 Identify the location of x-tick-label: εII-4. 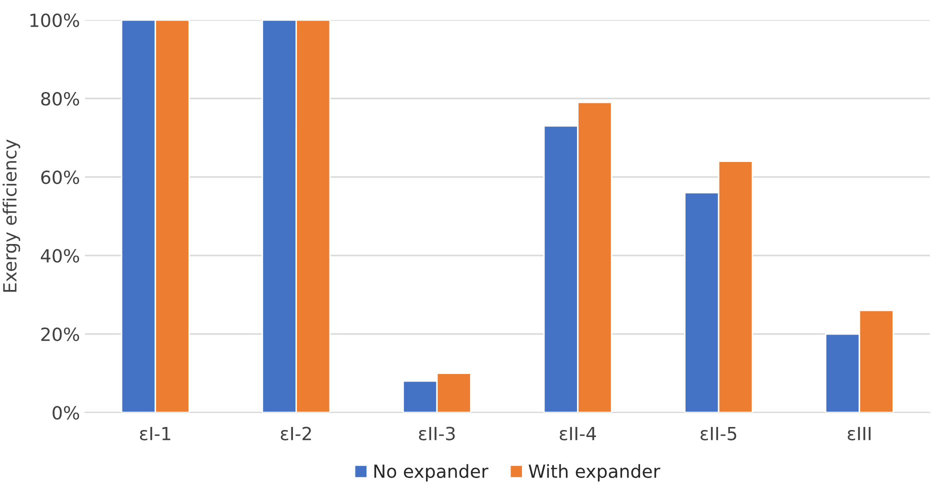
(578, 433).